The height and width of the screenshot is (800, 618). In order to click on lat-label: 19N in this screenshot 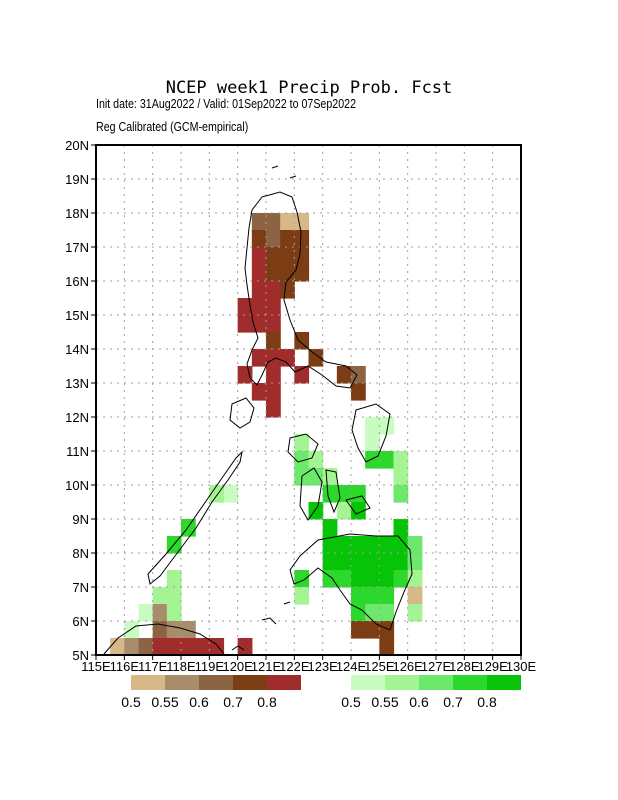, I will do `click(77, 179)`.